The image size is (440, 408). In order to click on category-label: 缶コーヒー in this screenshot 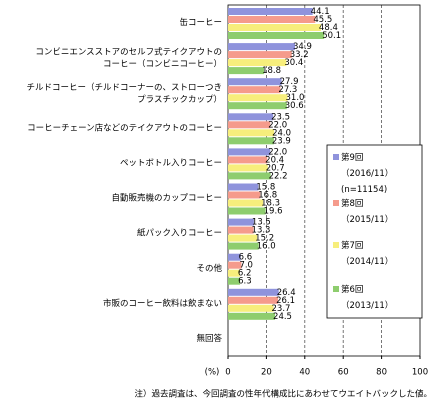, I will do `click(200, 22)`.